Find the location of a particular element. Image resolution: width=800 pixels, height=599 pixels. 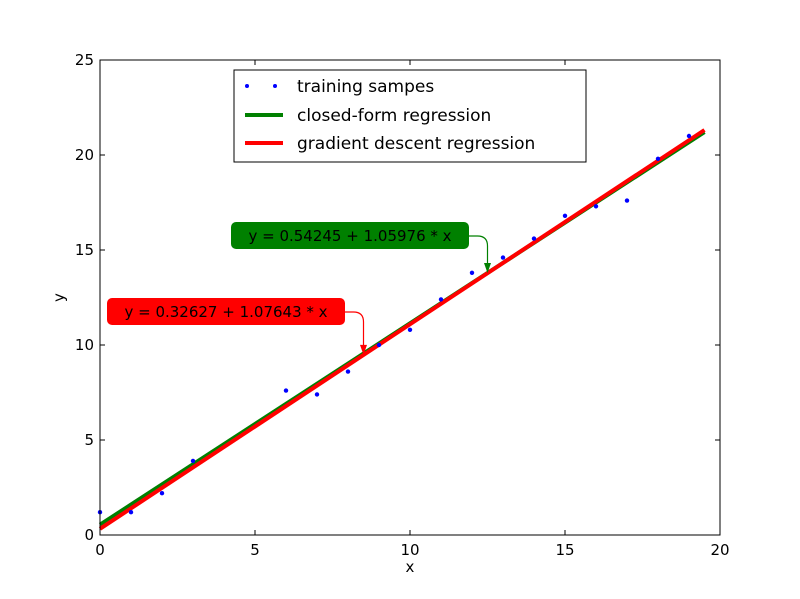

y-tick-label: 15 is located at coordinates (84, 250).